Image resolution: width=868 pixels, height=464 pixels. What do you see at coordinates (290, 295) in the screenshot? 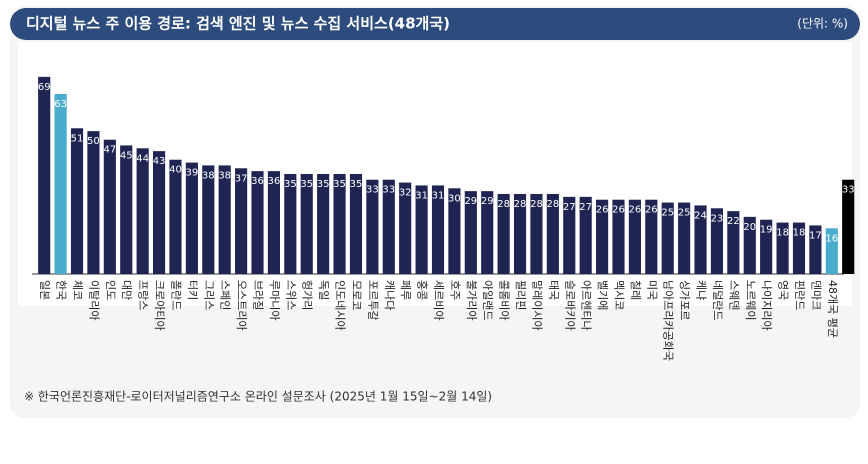
I see `x-tick-label: 스위스` at bounding box center [290, 295].